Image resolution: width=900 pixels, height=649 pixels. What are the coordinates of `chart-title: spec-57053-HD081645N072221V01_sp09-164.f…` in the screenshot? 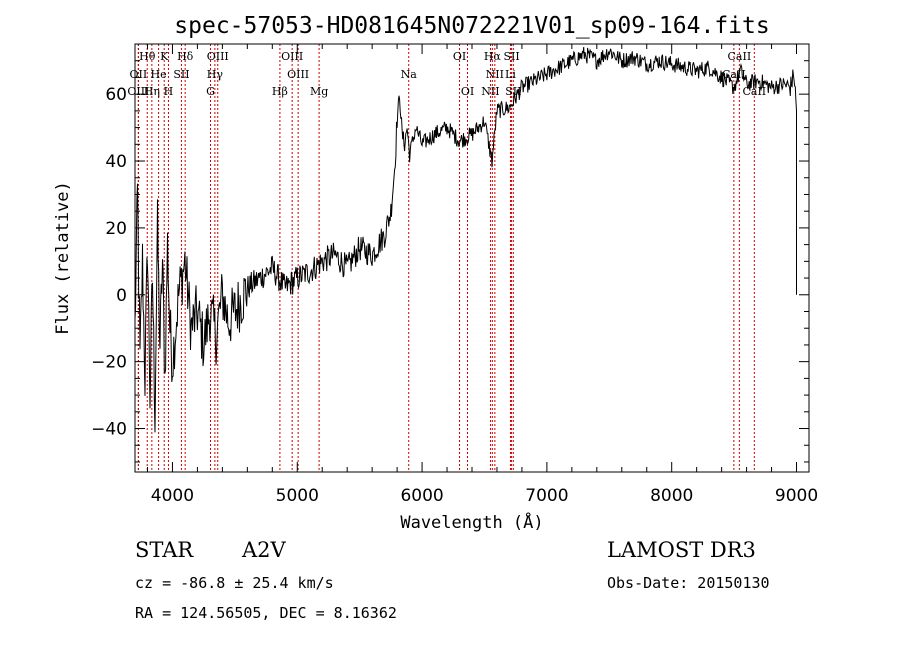 It's located at (471, 26).